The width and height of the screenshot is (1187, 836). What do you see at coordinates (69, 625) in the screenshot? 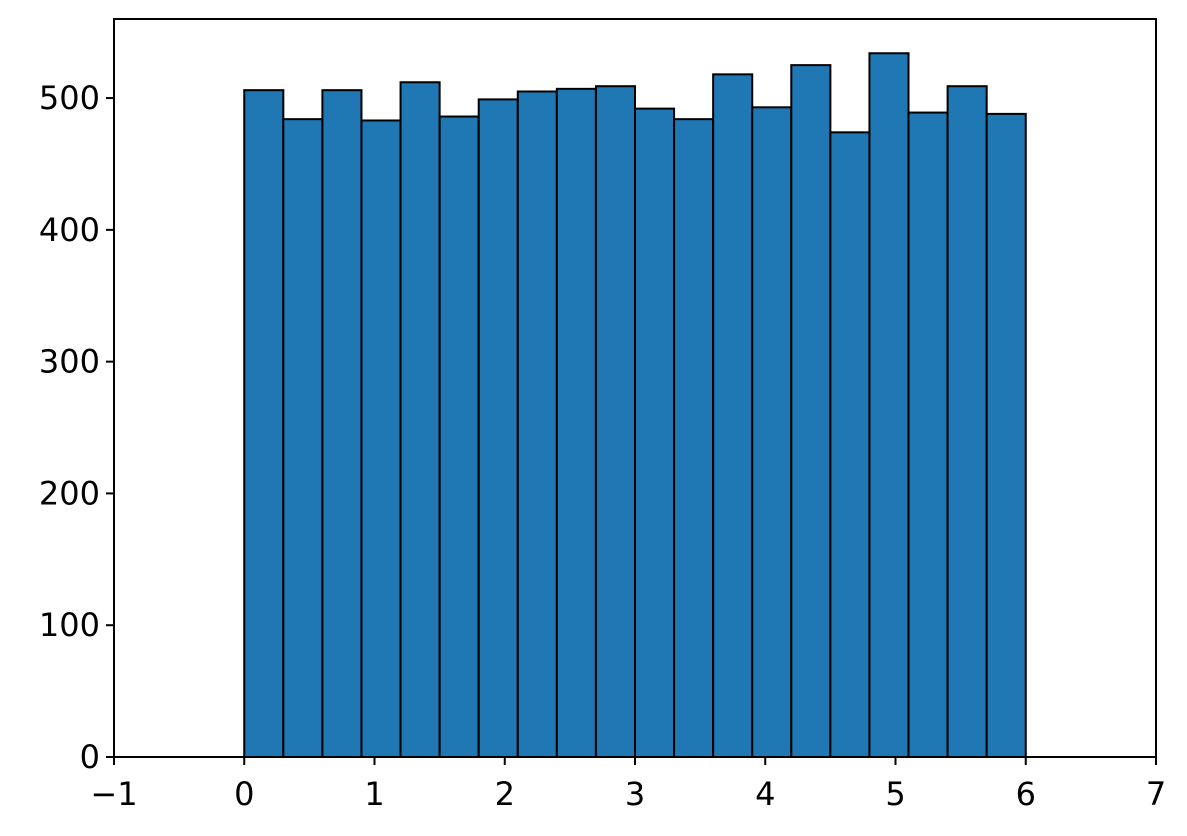
I see `y-tick-label: 100` at bounding box center [69, 625].